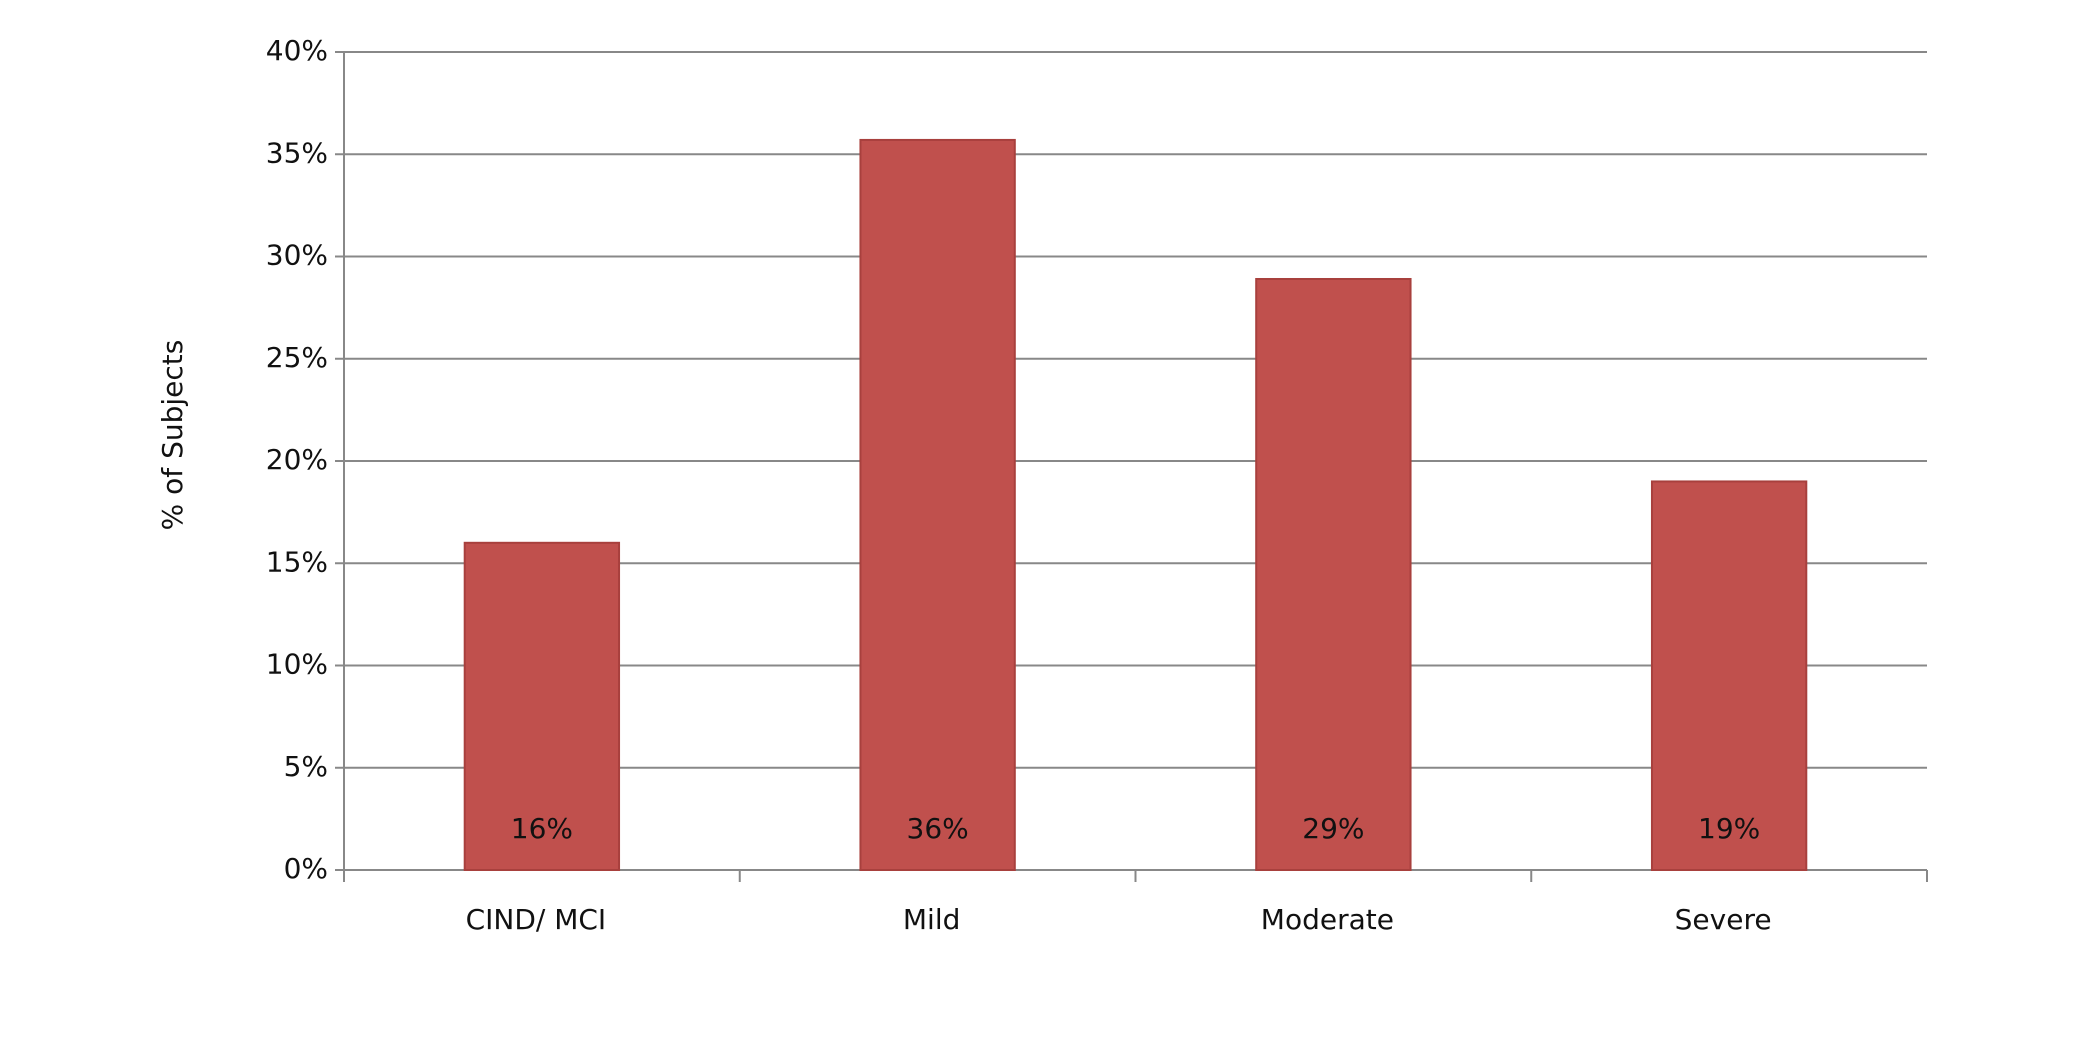  I want to click on data-label: 16%, so click(542, 828).